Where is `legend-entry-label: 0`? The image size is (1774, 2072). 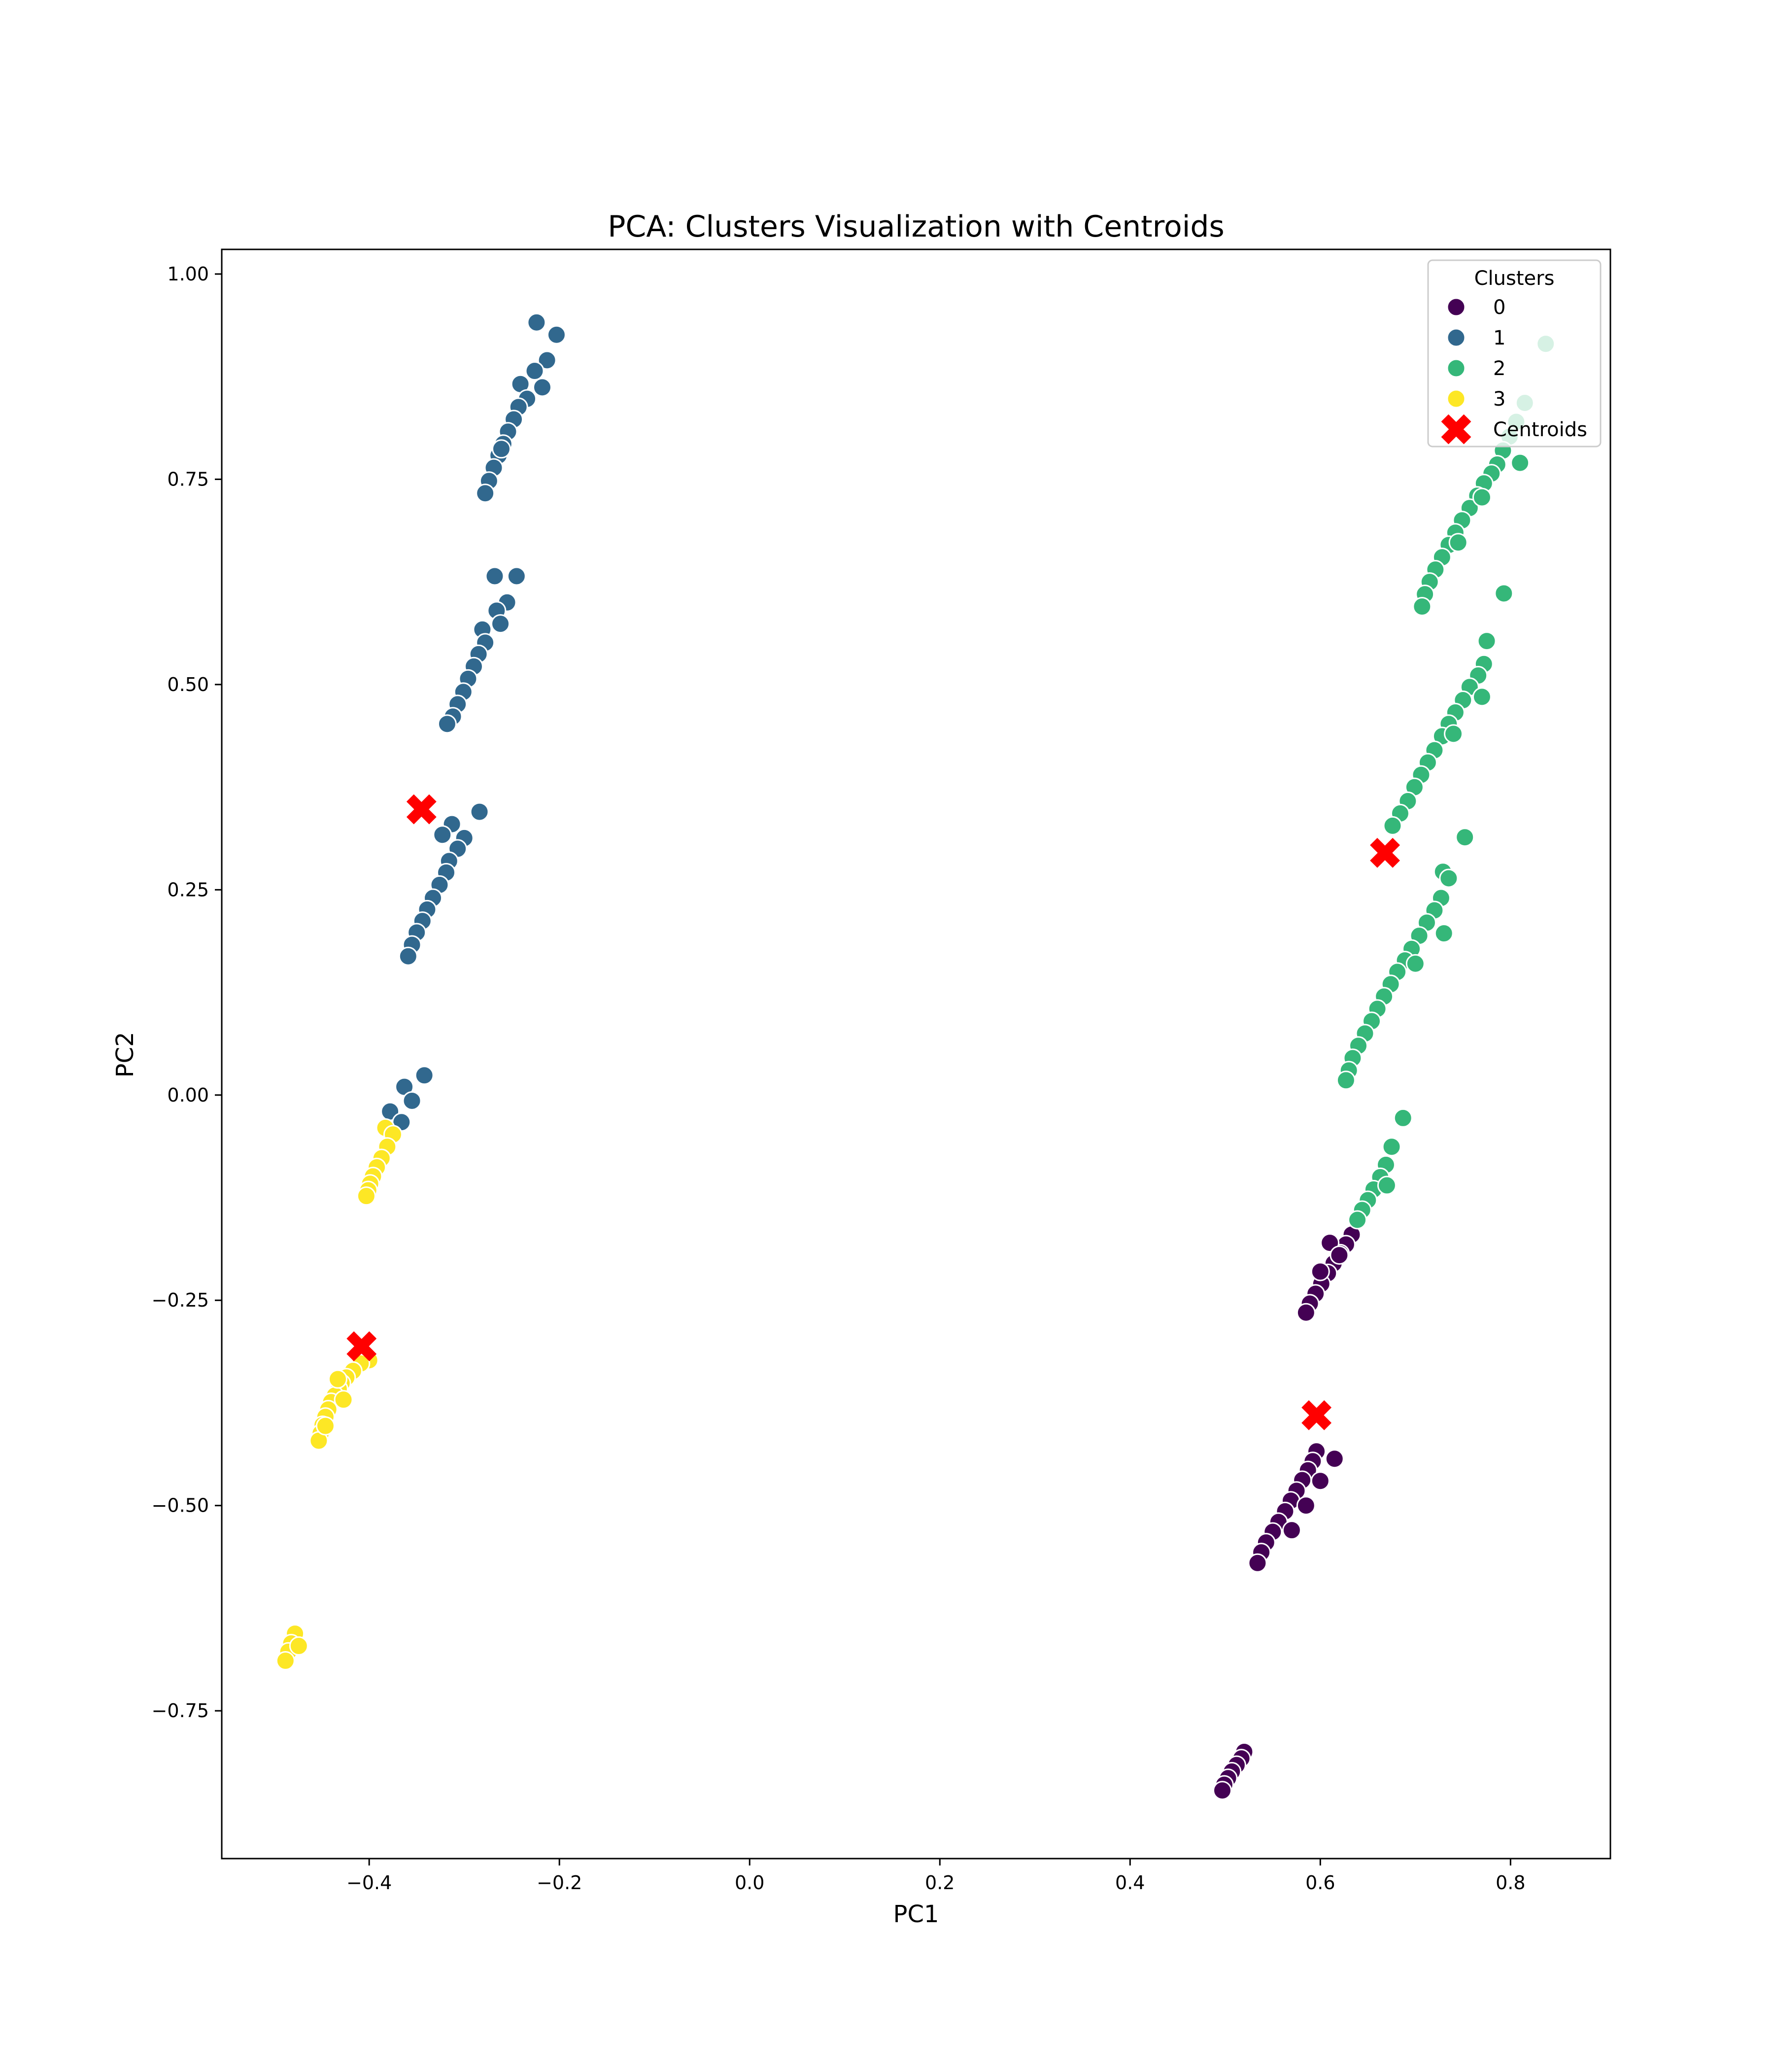
legend-entry-label: 0 is located at coordinates (1499, 307).